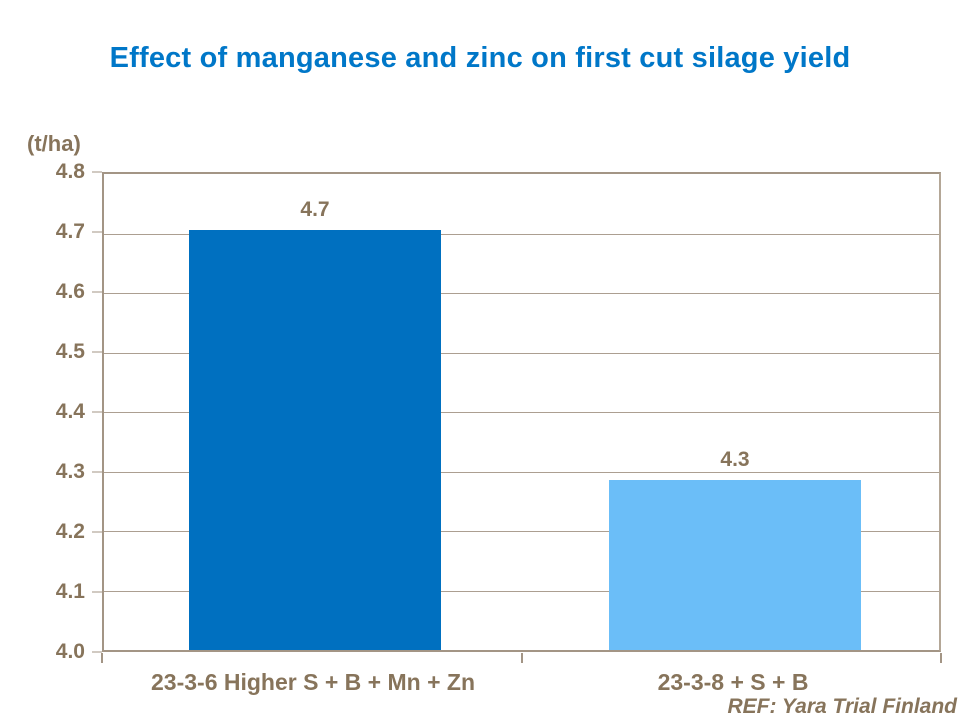 This screenshot has height=720, width=960. Describe the element at coordinates (70, 651) in the screenshot. I see `y-tick-label: 4.0` at that location.